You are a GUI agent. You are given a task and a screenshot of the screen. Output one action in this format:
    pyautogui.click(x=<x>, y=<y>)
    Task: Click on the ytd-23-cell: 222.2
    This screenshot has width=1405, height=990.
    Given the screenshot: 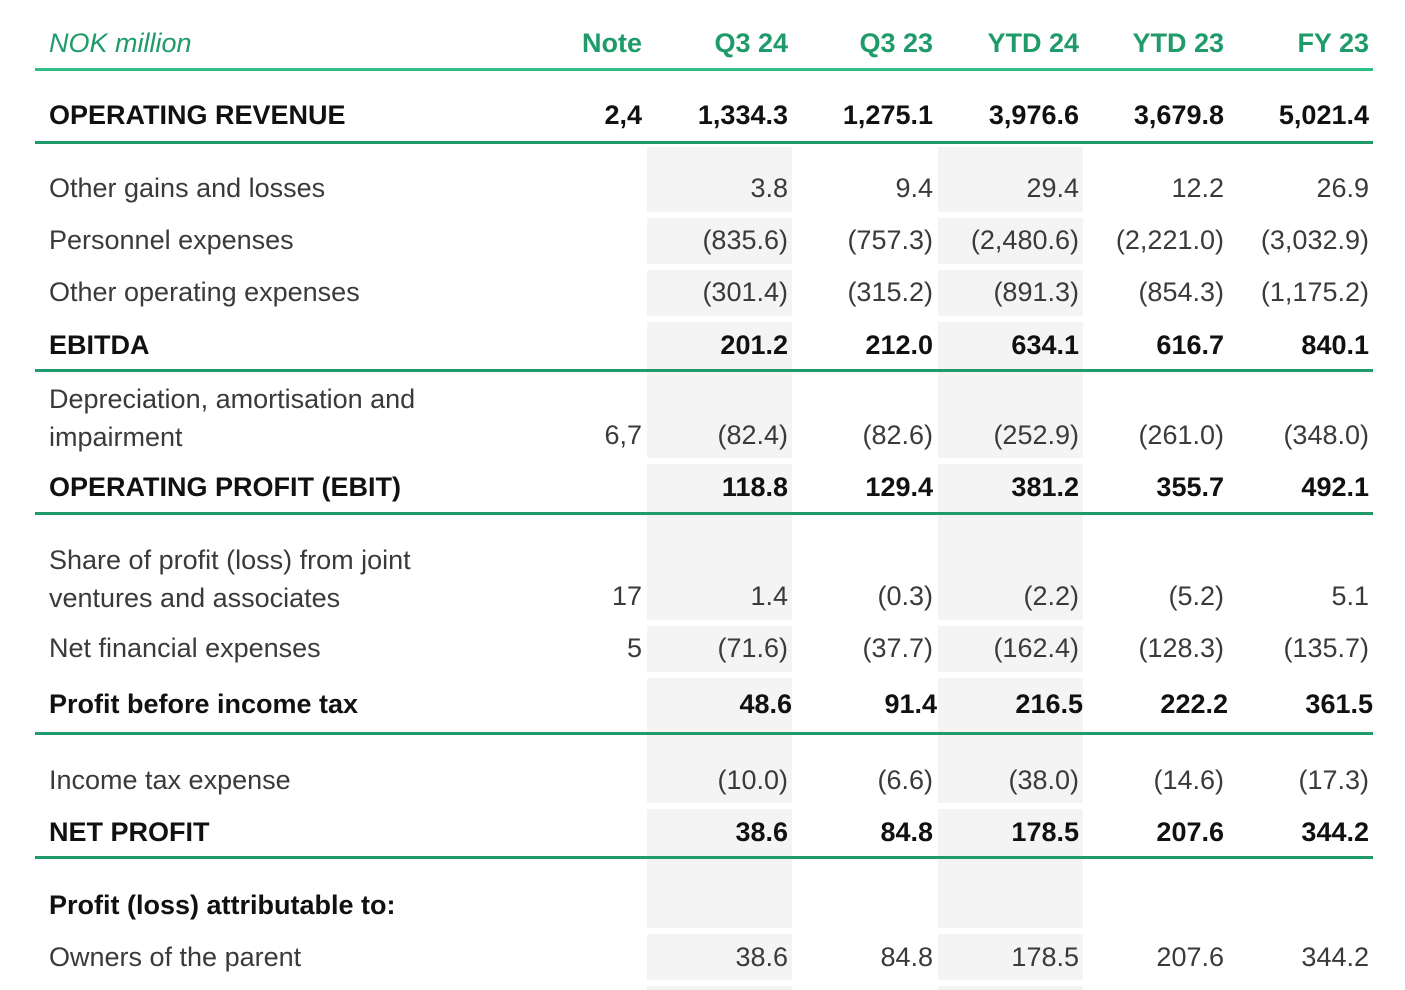 What is the action you would take?
    pyautogui.click(x=1194, y=704)
    